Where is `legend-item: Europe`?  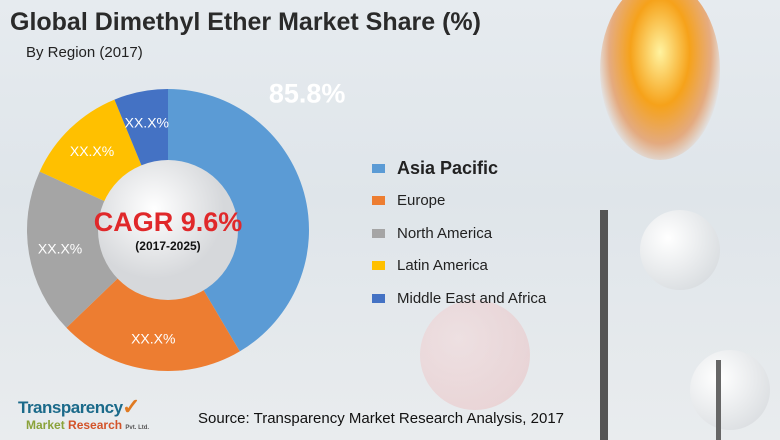
legend-item: Europe is located at coordinates (459, 201).